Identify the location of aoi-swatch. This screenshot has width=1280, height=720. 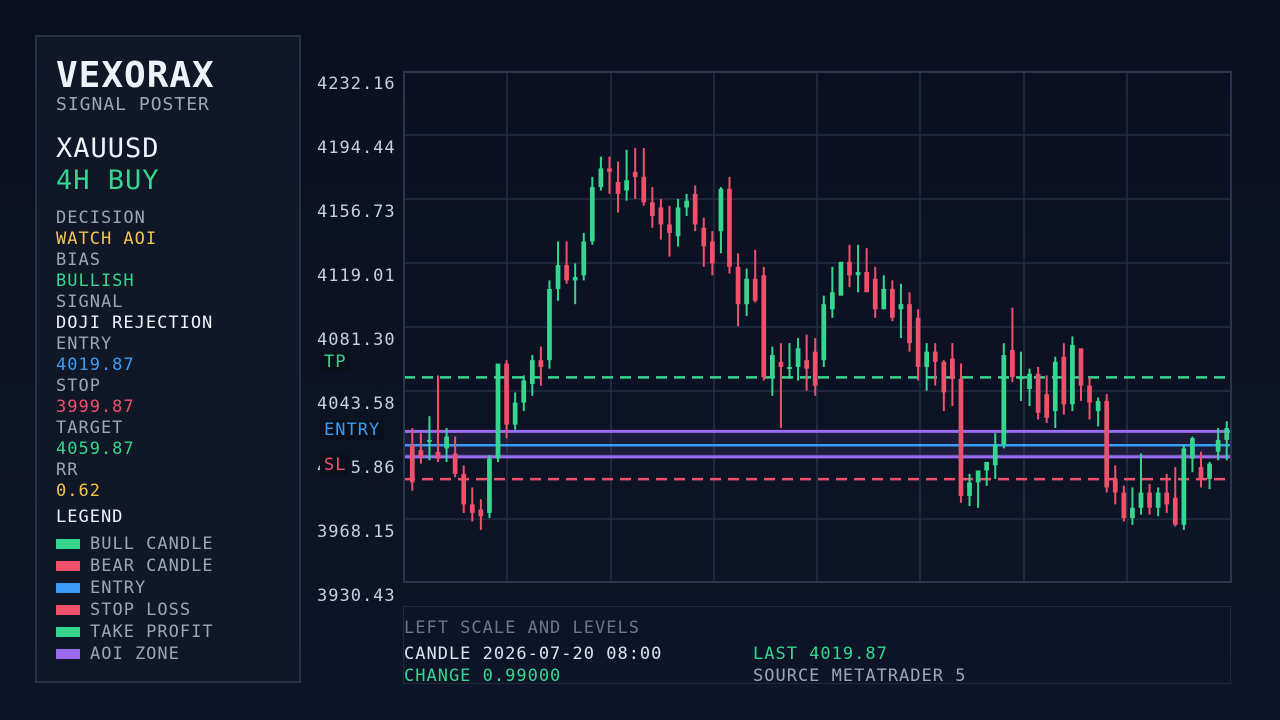
(68, 654).